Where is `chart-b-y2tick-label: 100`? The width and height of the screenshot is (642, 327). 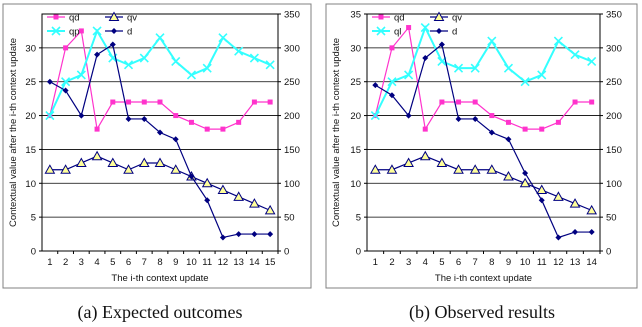 chart-b-y2tick-label: 100 is located at coordinates (614, 184).